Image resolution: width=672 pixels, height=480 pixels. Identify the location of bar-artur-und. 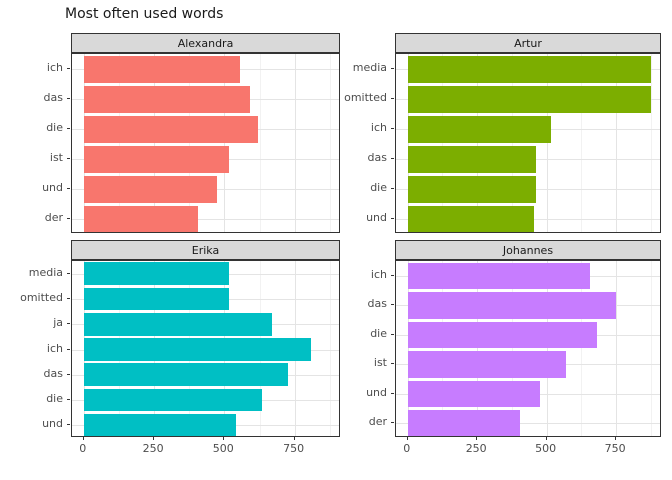
(471, 218).